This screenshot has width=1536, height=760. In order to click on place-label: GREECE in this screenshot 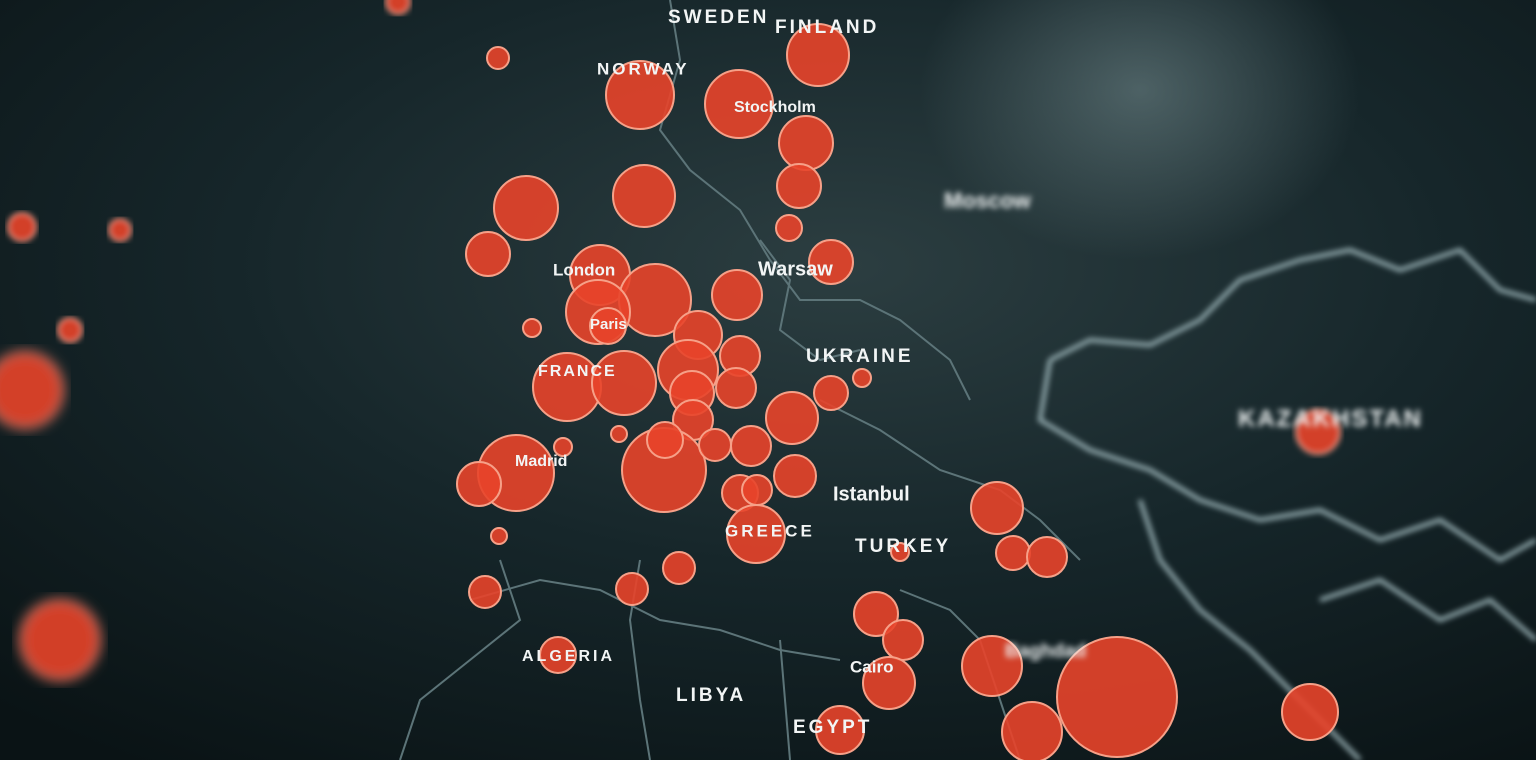, I will do `click(770, 530)`.